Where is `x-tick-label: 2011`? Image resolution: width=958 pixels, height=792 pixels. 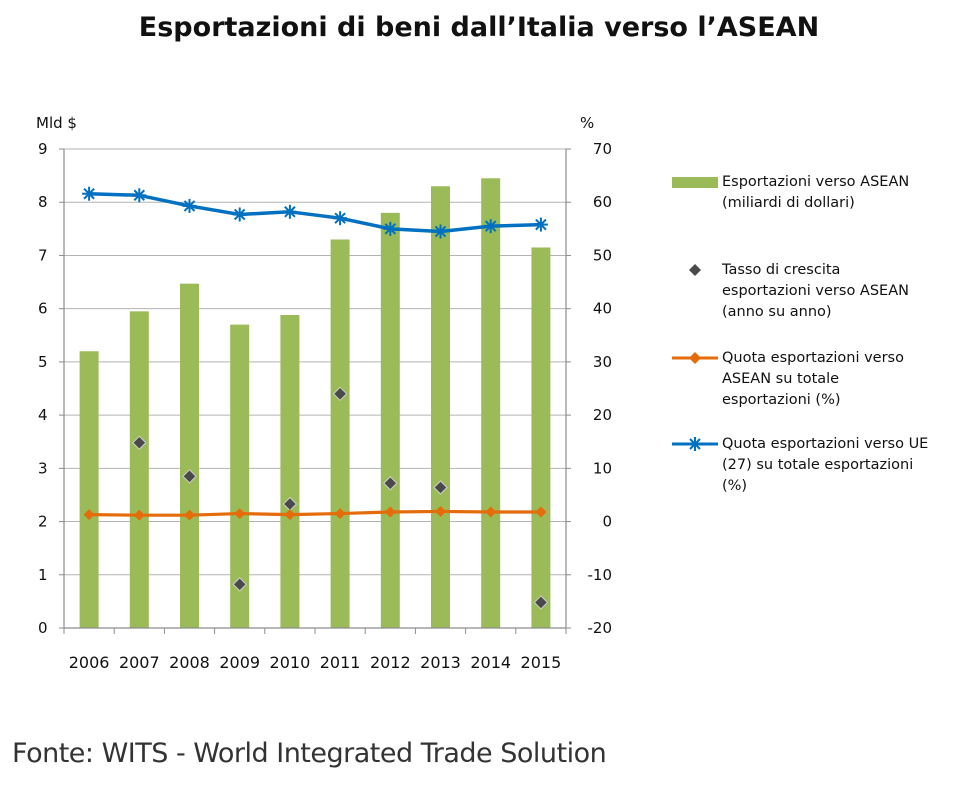 x-tick-label: 2011 is located at coordinates (340, 662).